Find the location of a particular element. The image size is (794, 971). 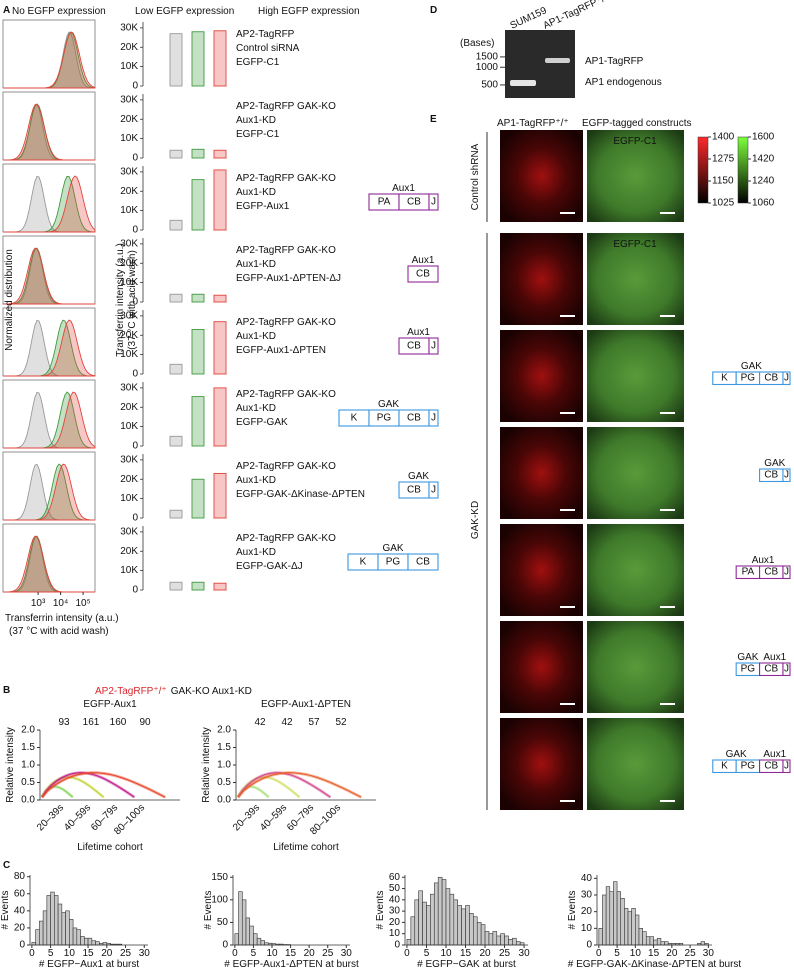

x-tick-label: 5 is located at coordinates (51, 953).